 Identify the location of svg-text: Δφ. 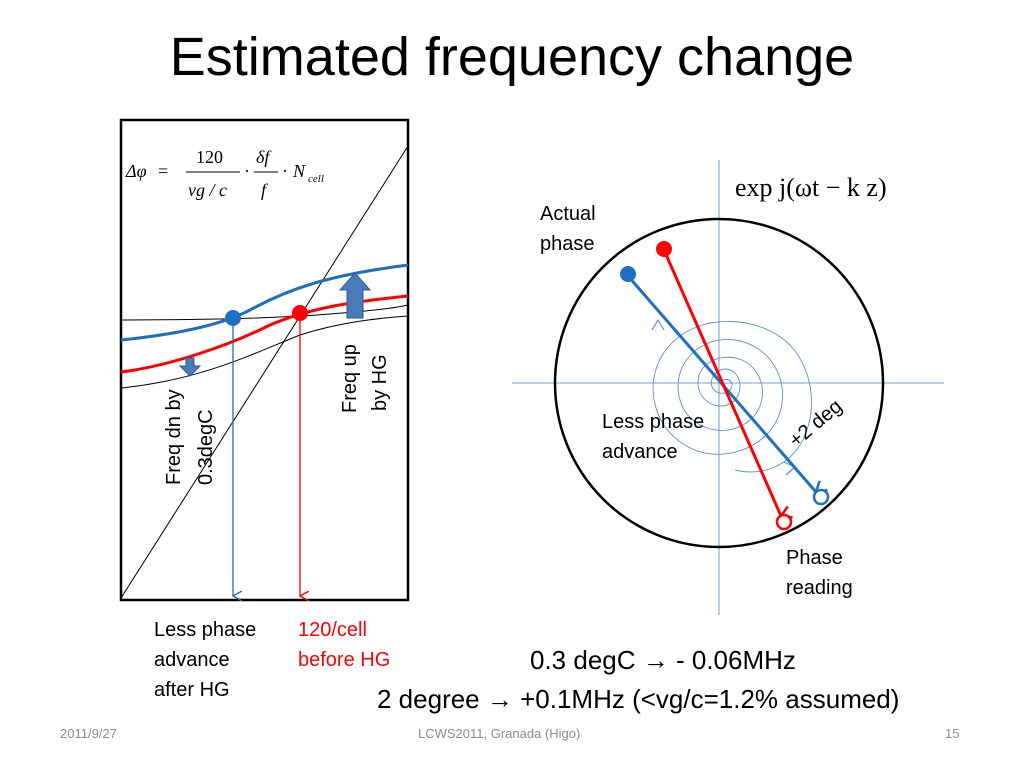
(136, 171).